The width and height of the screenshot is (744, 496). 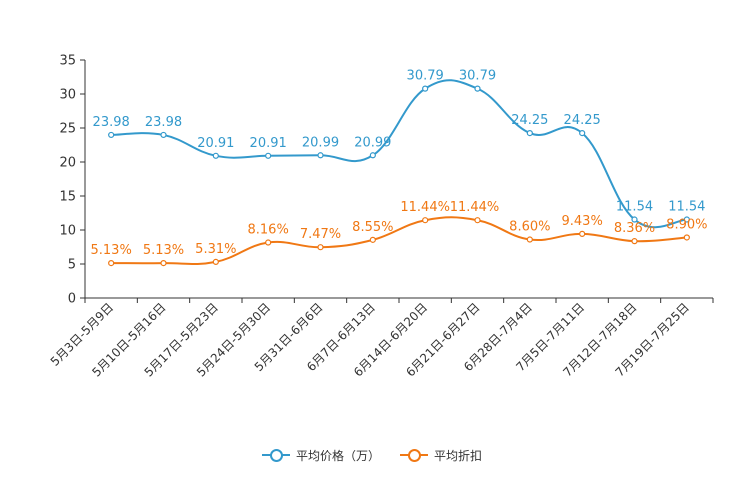 I want to click on legend-price-label: 平均价格（万）, so click(x=337, y=455).